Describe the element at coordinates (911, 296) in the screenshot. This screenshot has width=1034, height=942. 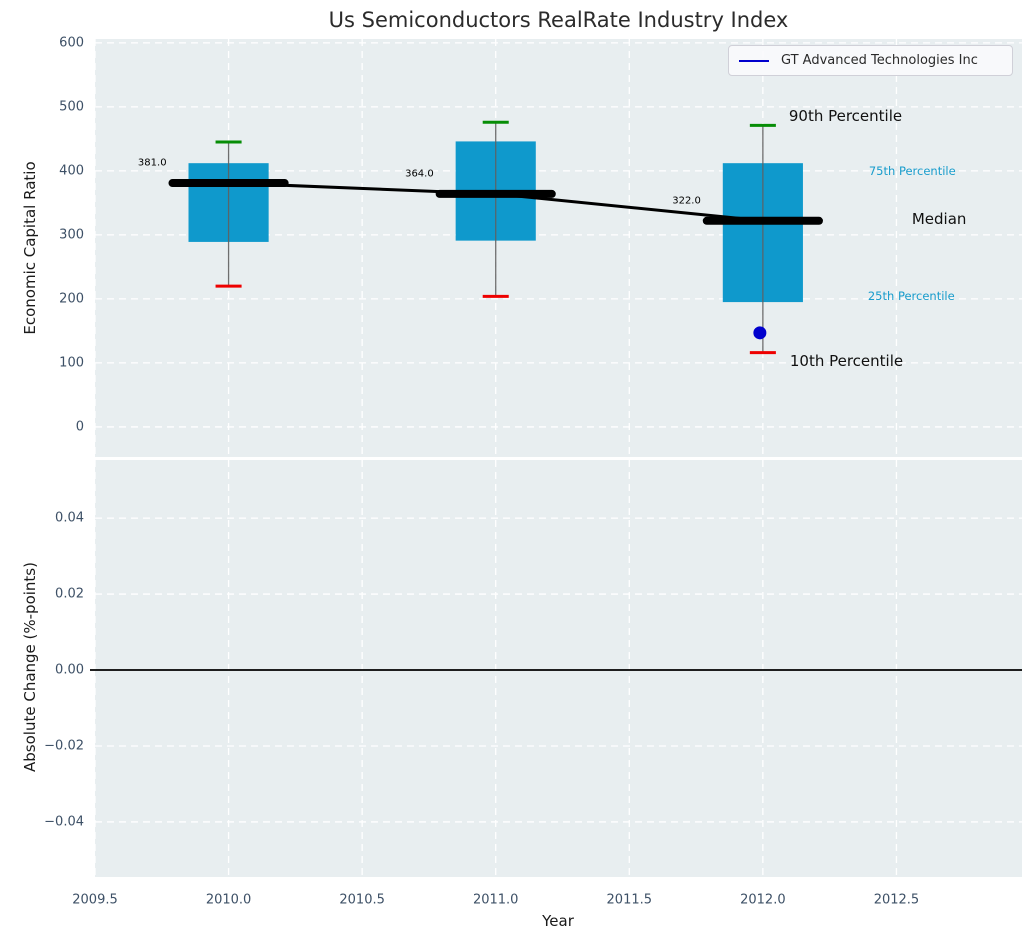
I see `annotation-25th-percentile: 25th Percentile` at that location.